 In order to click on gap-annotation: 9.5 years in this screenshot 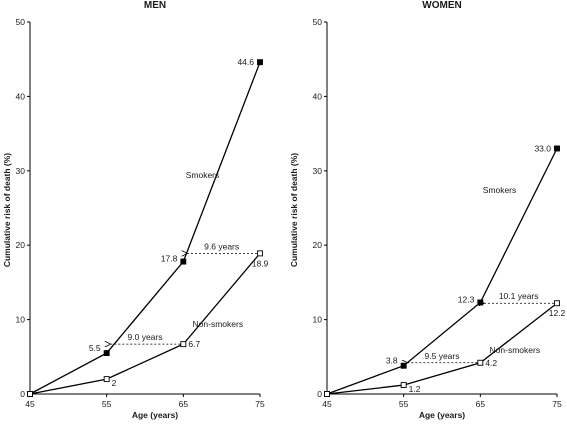, I will do `click(442, 356)`.